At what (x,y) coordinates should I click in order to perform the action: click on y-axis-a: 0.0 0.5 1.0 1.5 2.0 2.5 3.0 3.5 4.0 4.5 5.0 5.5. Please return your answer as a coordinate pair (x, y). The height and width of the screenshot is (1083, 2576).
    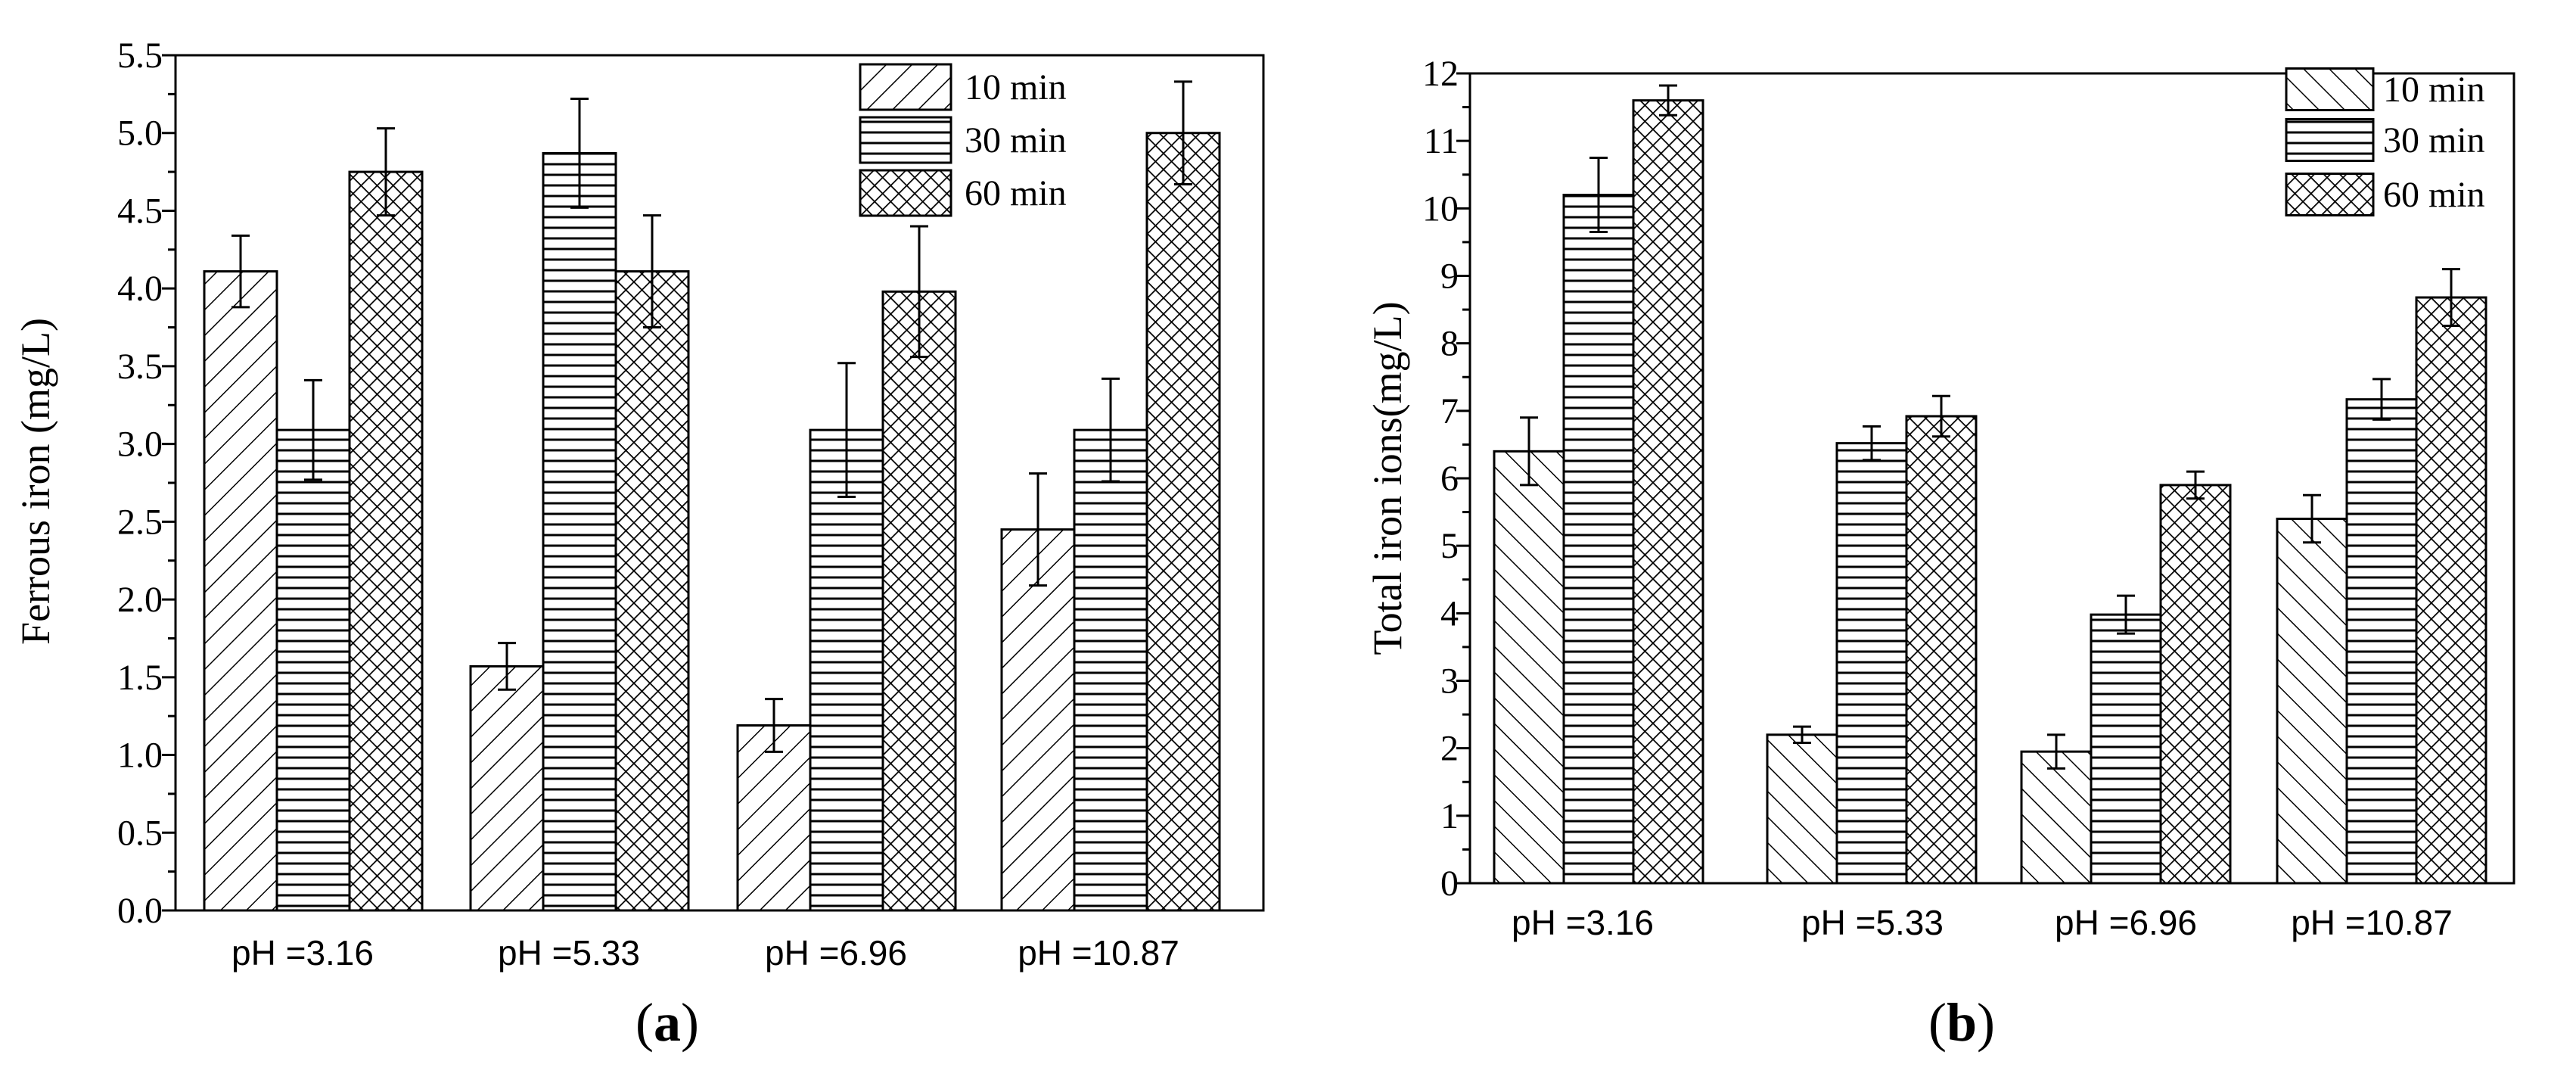
    Looking at the image, I should click on (146, 483).